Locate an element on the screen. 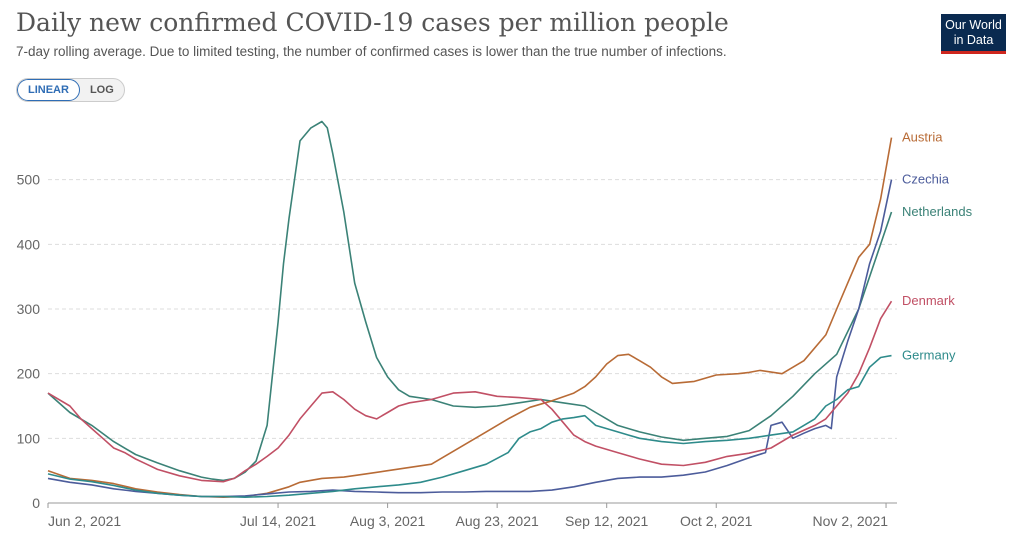  series-label-netherlands: Netherlands is located at coordinates (937, 211).